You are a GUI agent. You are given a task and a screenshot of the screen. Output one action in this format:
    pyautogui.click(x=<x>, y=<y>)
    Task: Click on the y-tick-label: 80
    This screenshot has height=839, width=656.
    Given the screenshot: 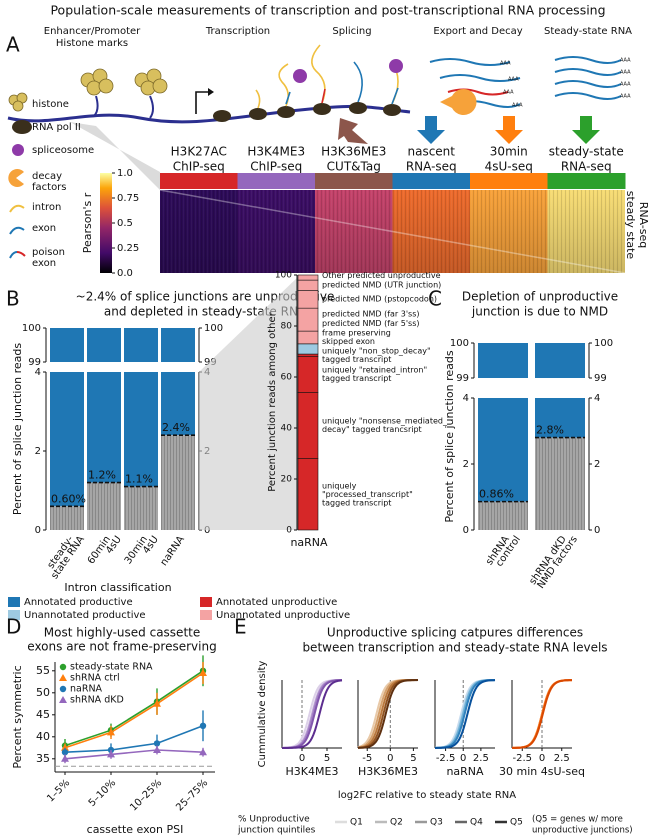 What is the action you would take?
    pyautogui.click(x=287, y=327)
    